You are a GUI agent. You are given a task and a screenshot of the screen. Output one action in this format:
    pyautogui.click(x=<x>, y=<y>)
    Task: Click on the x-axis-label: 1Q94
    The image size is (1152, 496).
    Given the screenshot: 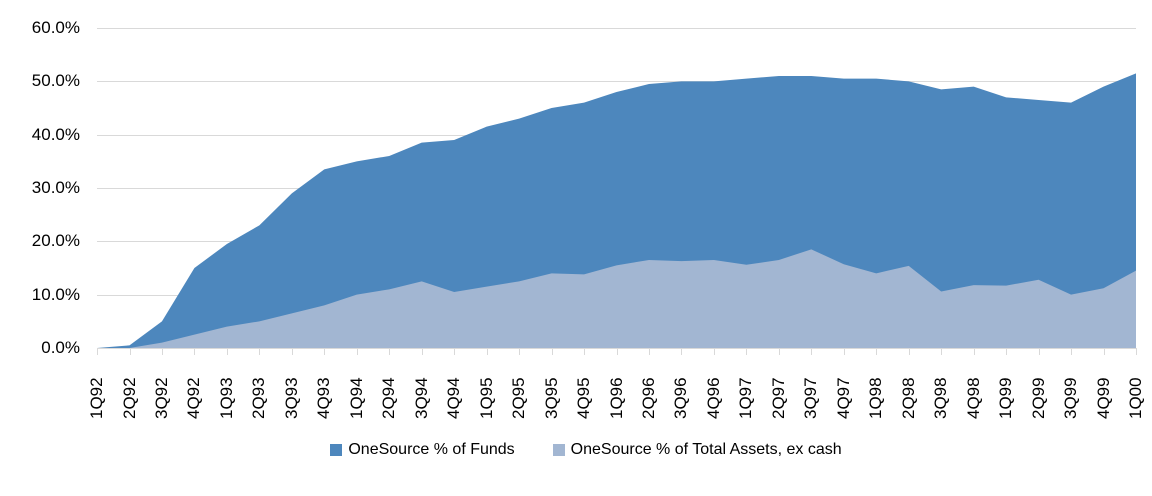 What is the action you would take?
    pyautogui.click(x=356, y=398)
    